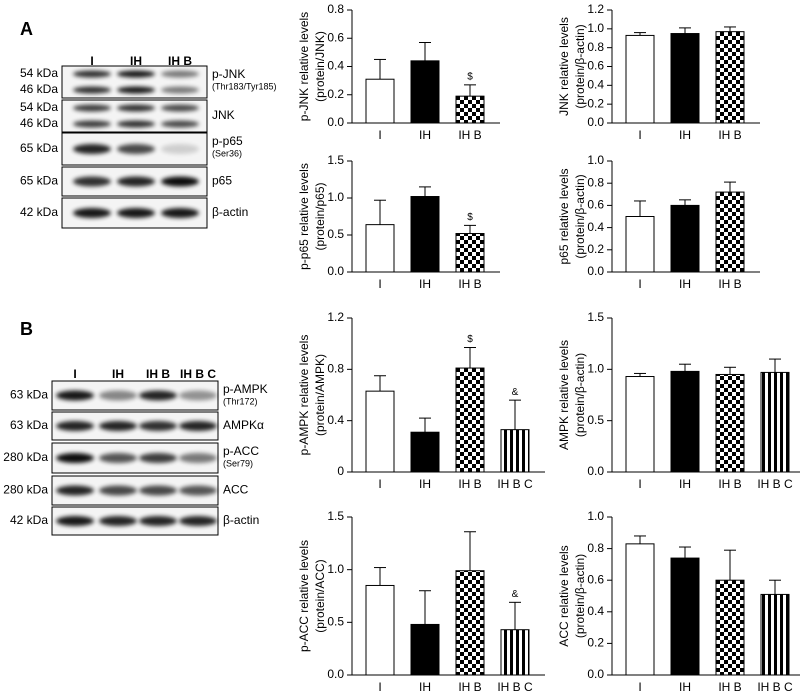  What do you see at coordinates (580, 66) in the screenshot?
I see `y-axis-label: (protein/β-actin)` at bounding box center [580, 66].